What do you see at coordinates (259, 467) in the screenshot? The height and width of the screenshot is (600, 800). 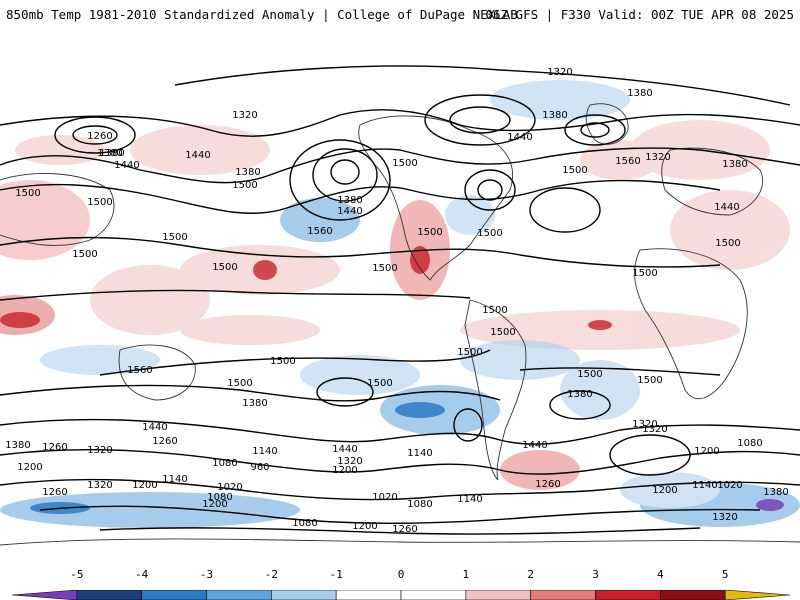 I see `contour-label: 960` at bounding box center [259, 467].